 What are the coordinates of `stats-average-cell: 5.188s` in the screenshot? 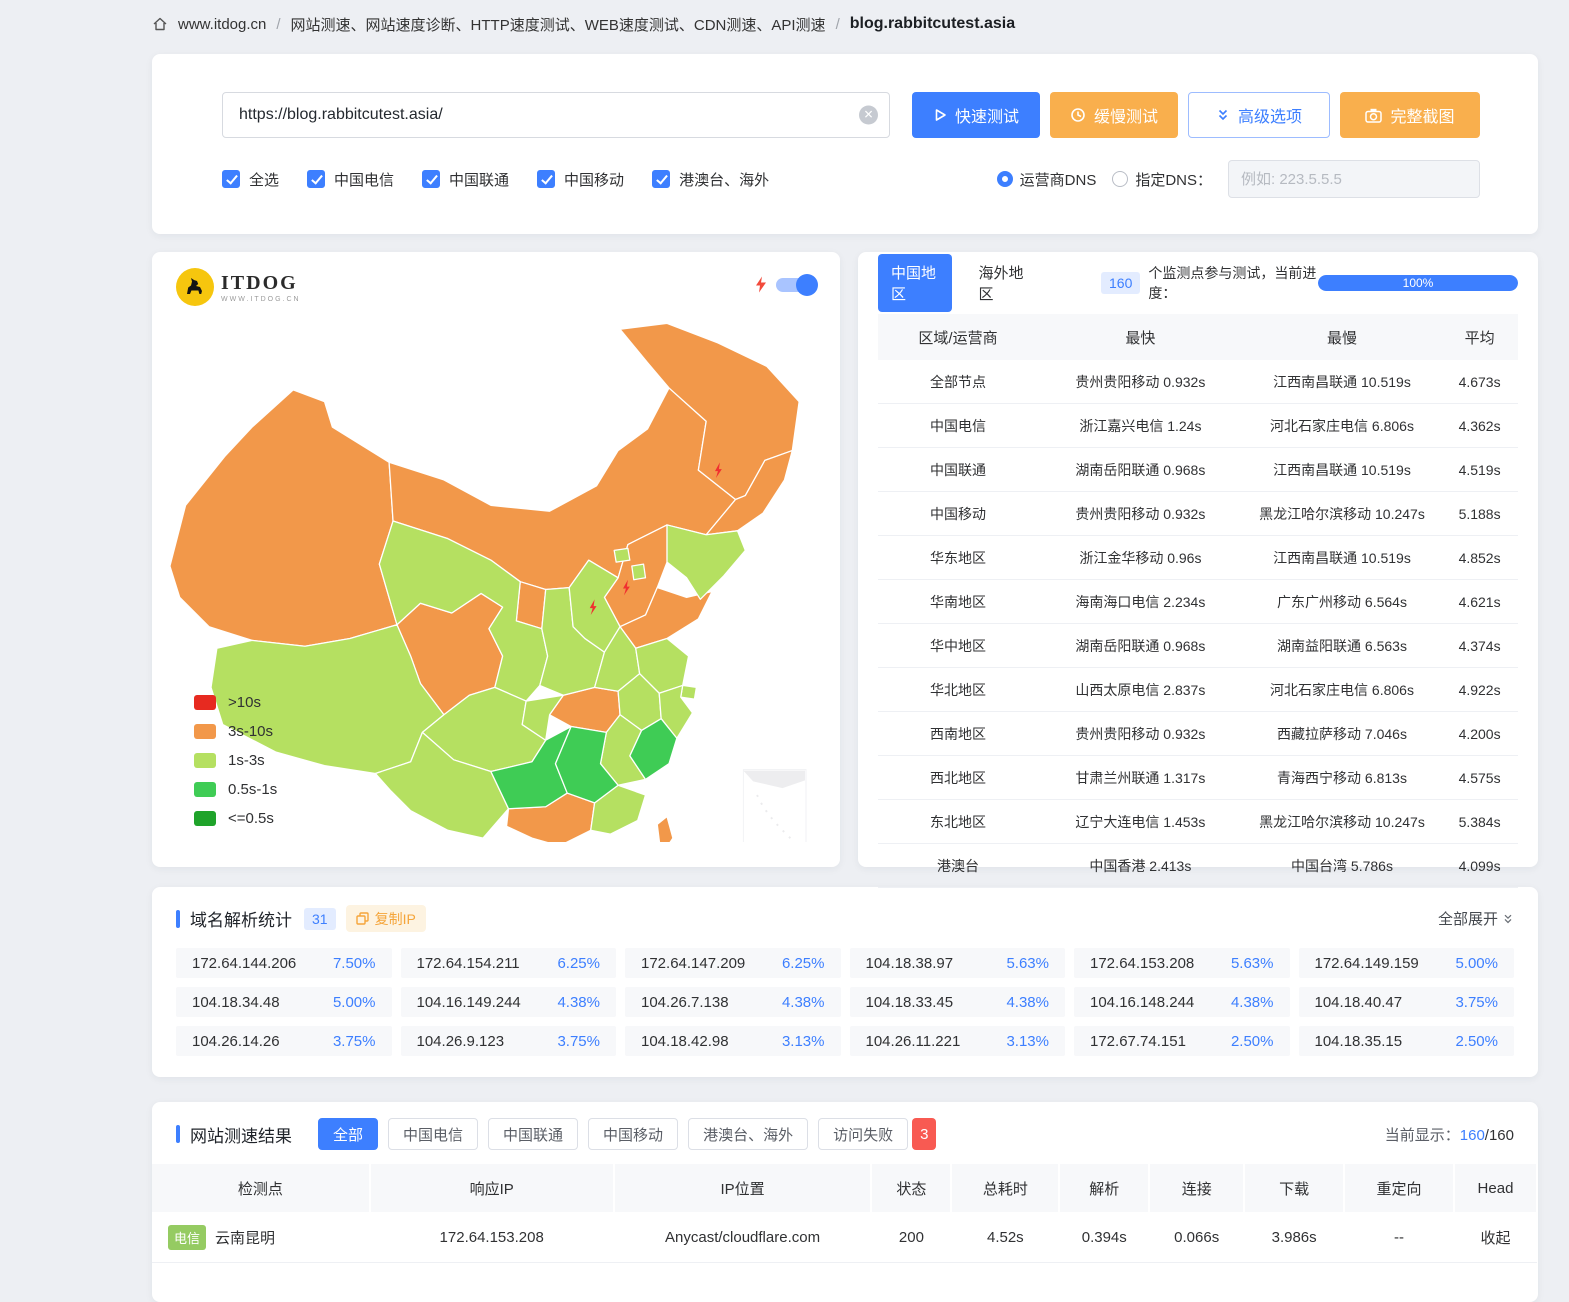 It's located at (1479, 513).